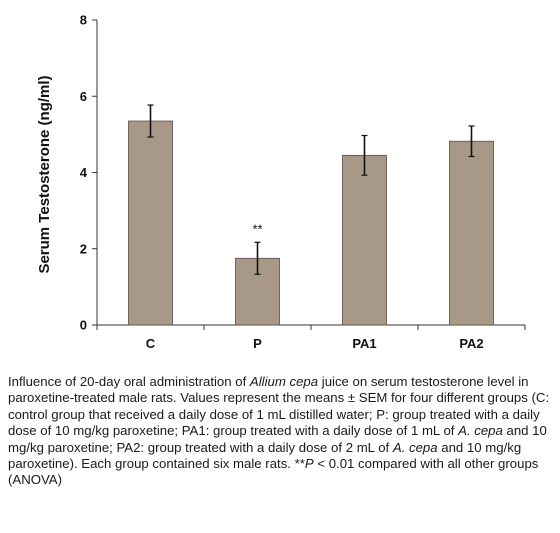 This screenshot has width=560, height=533. What do you see at coordinates (44, 174) in the screenshot?
I see `y-axis-title: Serum Testosterone (ng/ml)` at bounding box center [44, 174].